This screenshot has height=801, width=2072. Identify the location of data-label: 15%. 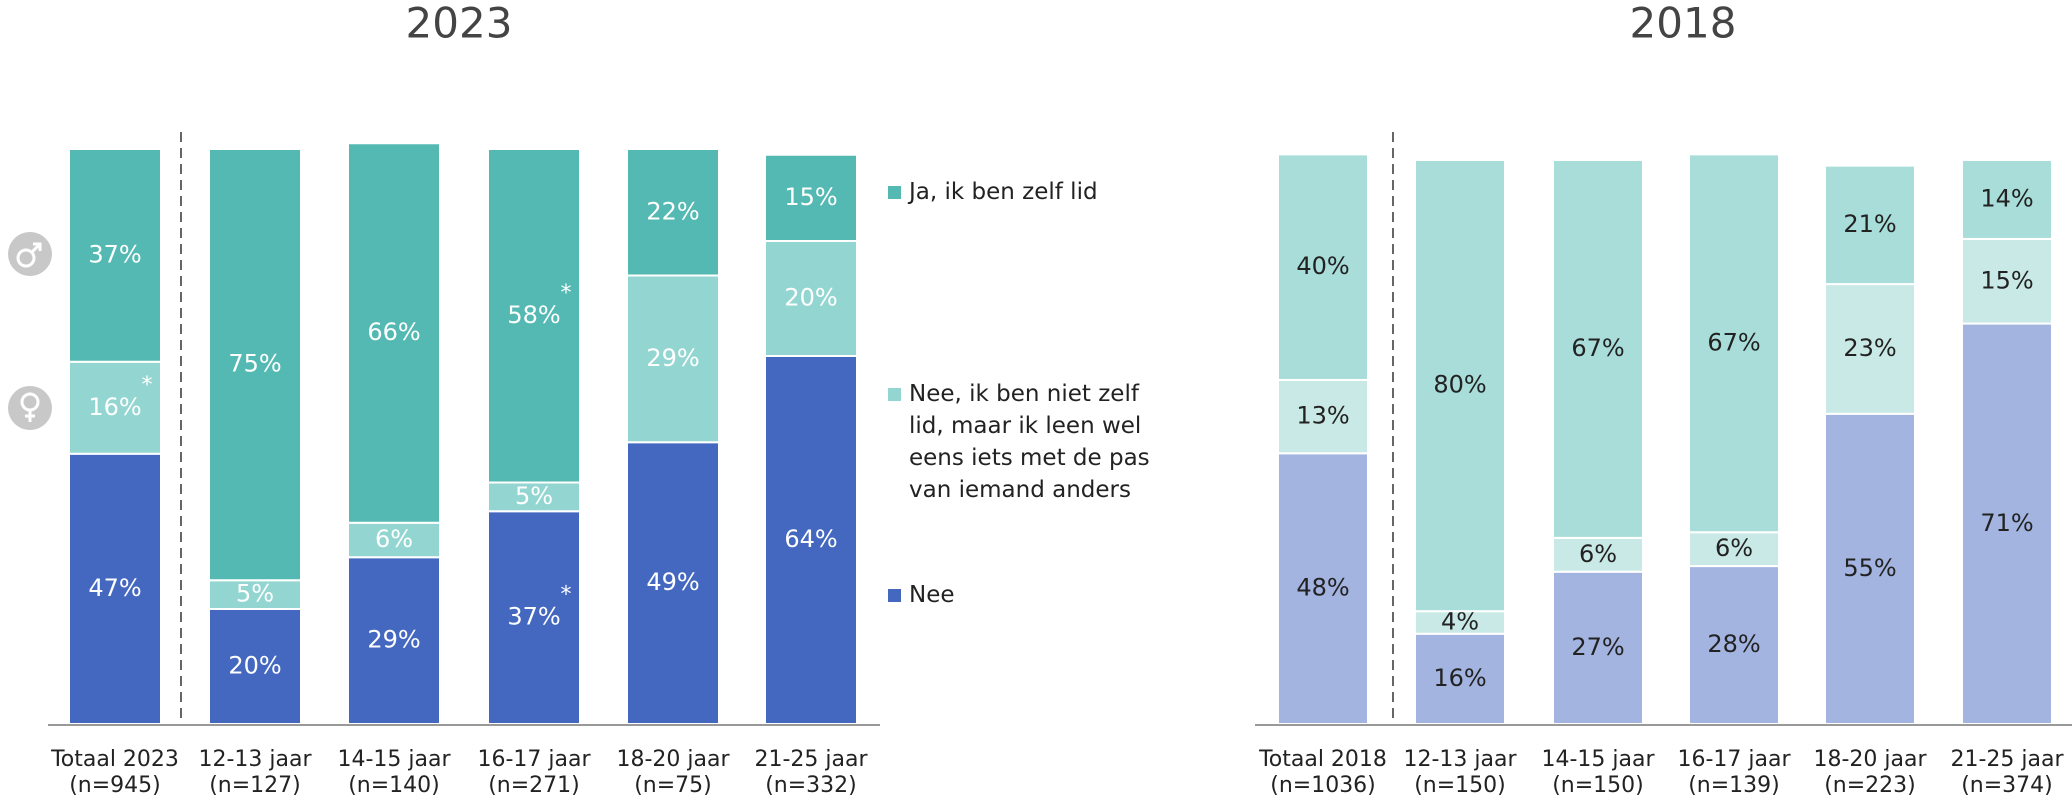
(2006, 280).